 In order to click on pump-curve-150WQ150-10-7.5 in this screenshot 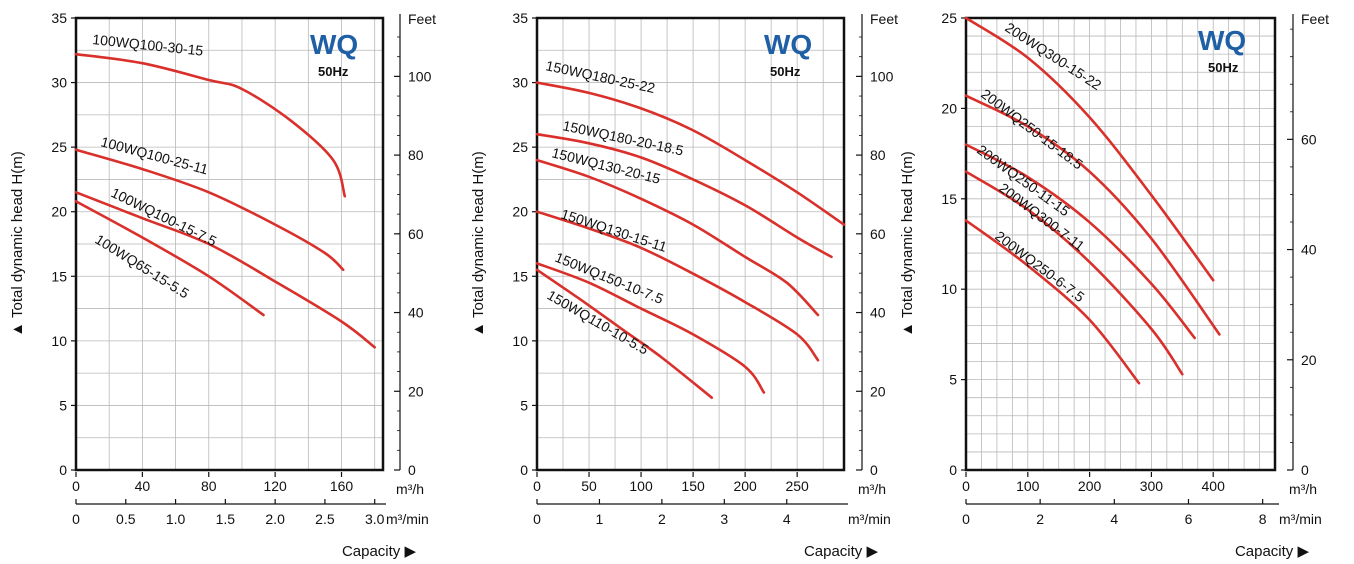, I will do `click(650, 328)`.